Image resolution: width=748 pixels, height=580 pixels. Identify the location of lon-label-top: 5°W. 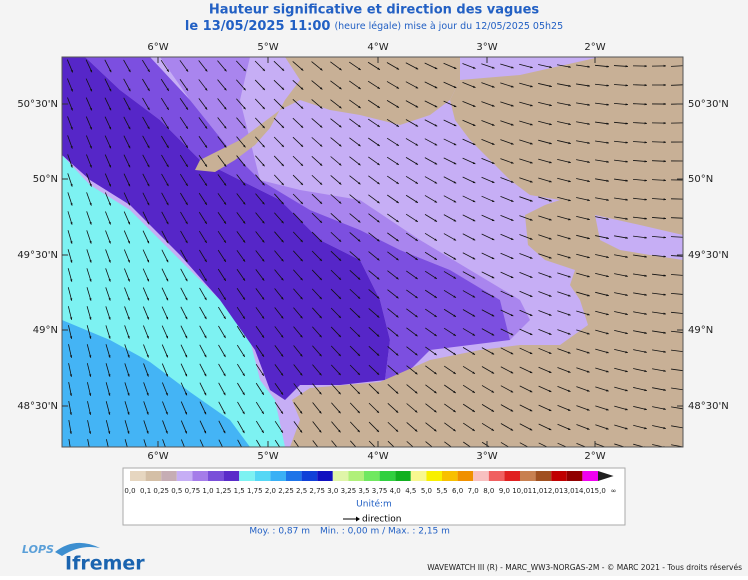
(267, 47).